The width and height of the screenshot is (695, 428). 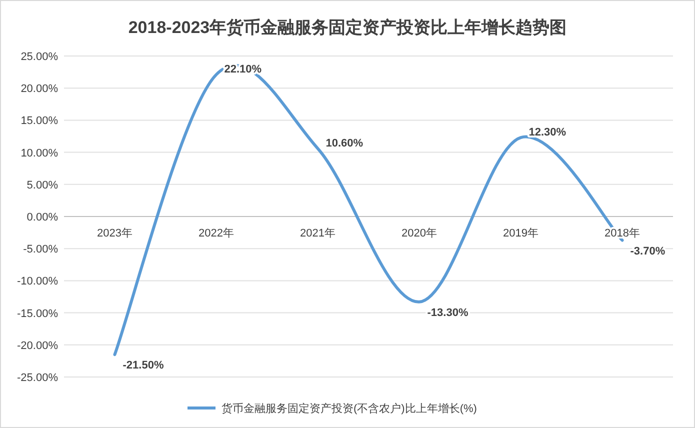 What do you see at coordinates (39, 121) in the screenshot?
I see `y-tick-label: 15.00%` at bounding box center [39, 121].